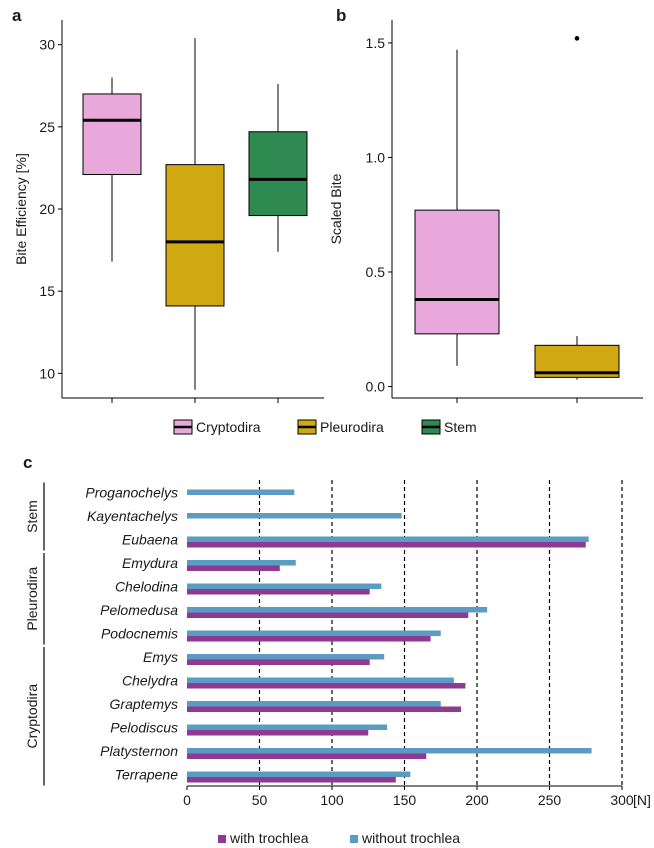  What do you see at coordinates (146, 587) in the screenshot?
I see `genus-label-chelodina: Chelodina` at bounding box center [146, 587].